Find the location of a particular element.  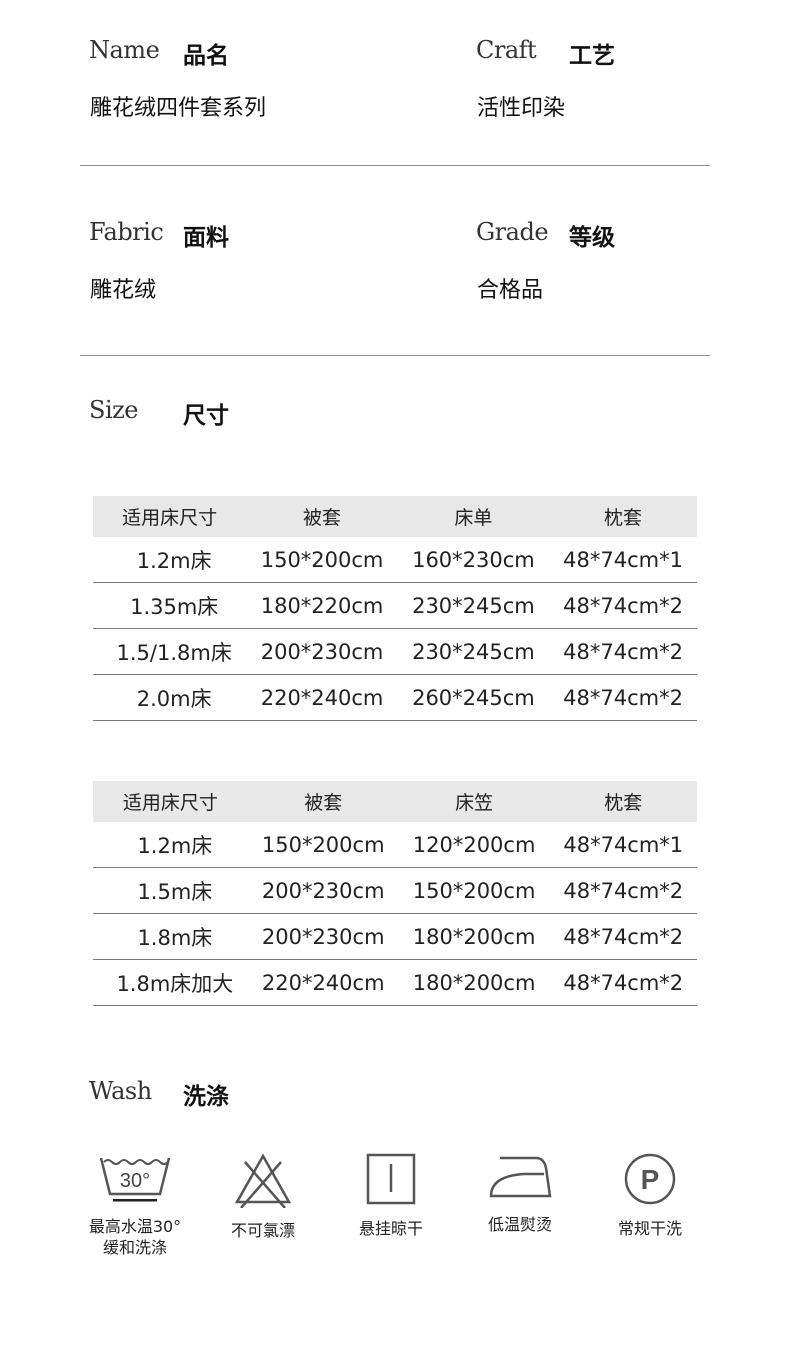

dry-clean-icon: P is located at coordinates (650, 1179).